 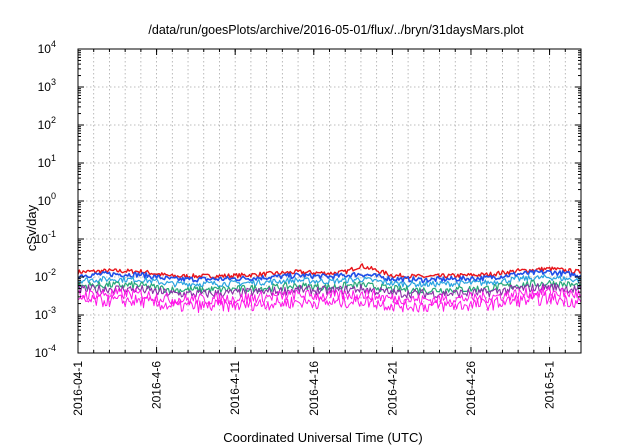 I want to click on y-tick-label: 10⁻², so click(x=45, y=275).